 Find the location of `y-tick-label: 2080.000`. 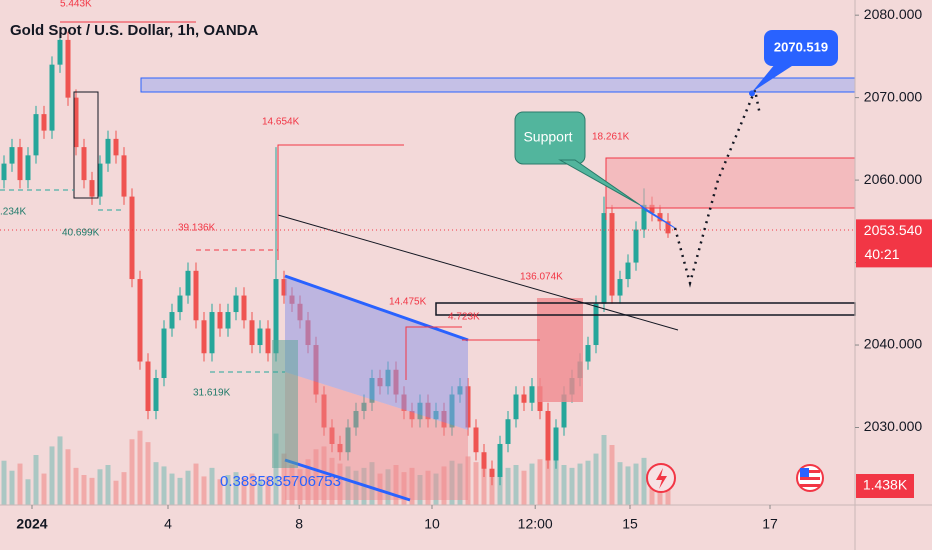

y-tick-label: 2080.000 is located at coordinates (893, 14).